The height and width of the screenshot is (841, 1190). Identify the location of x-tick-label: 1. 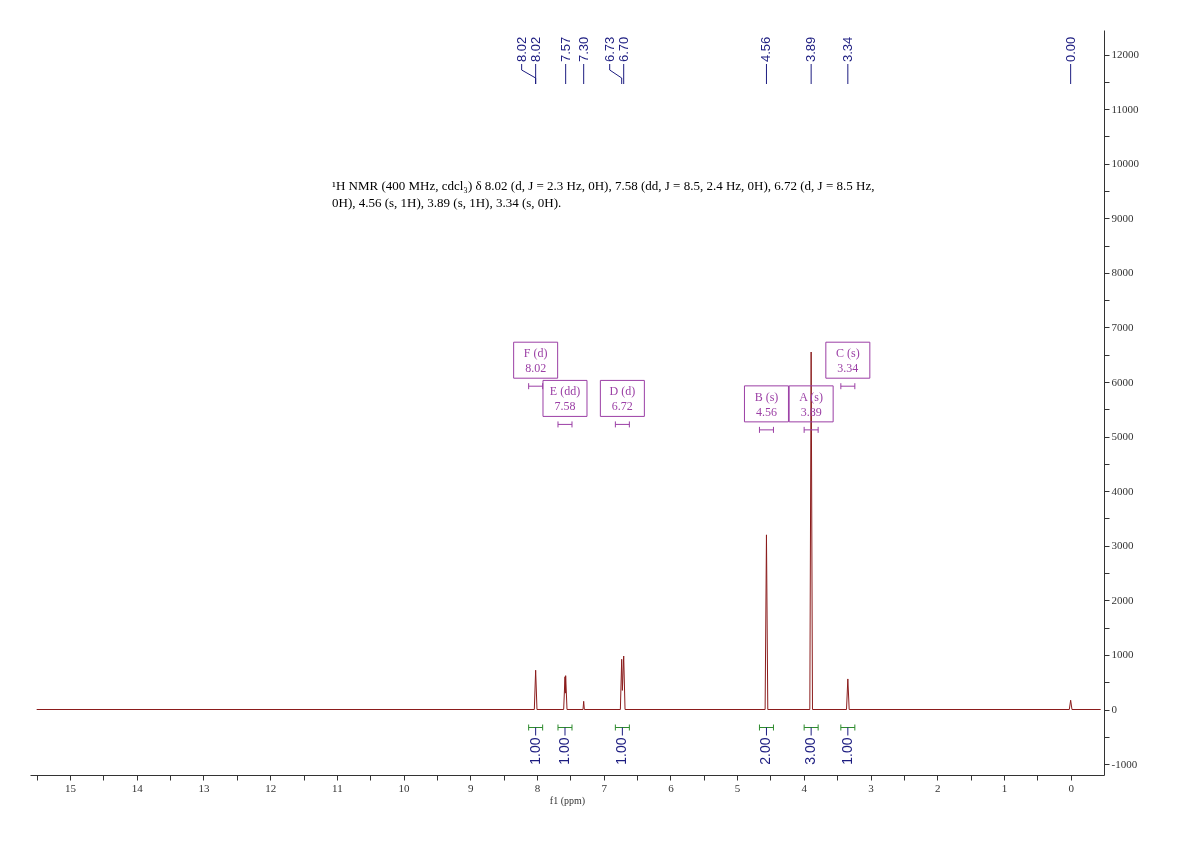
(1004, 787).